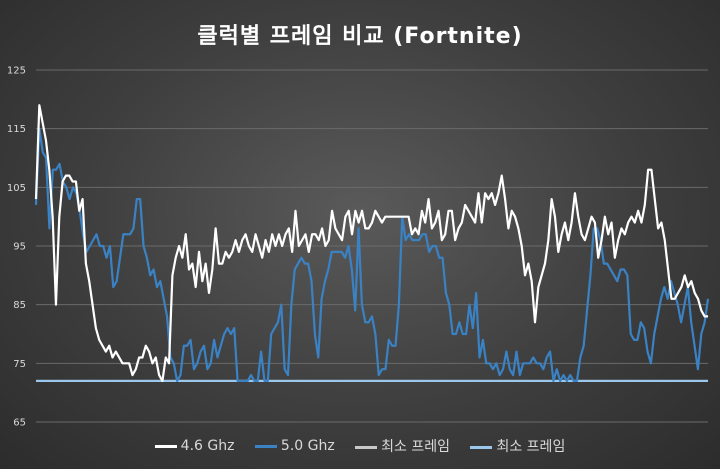  I want to click on y-tick-label: 95, so click(19, 247).